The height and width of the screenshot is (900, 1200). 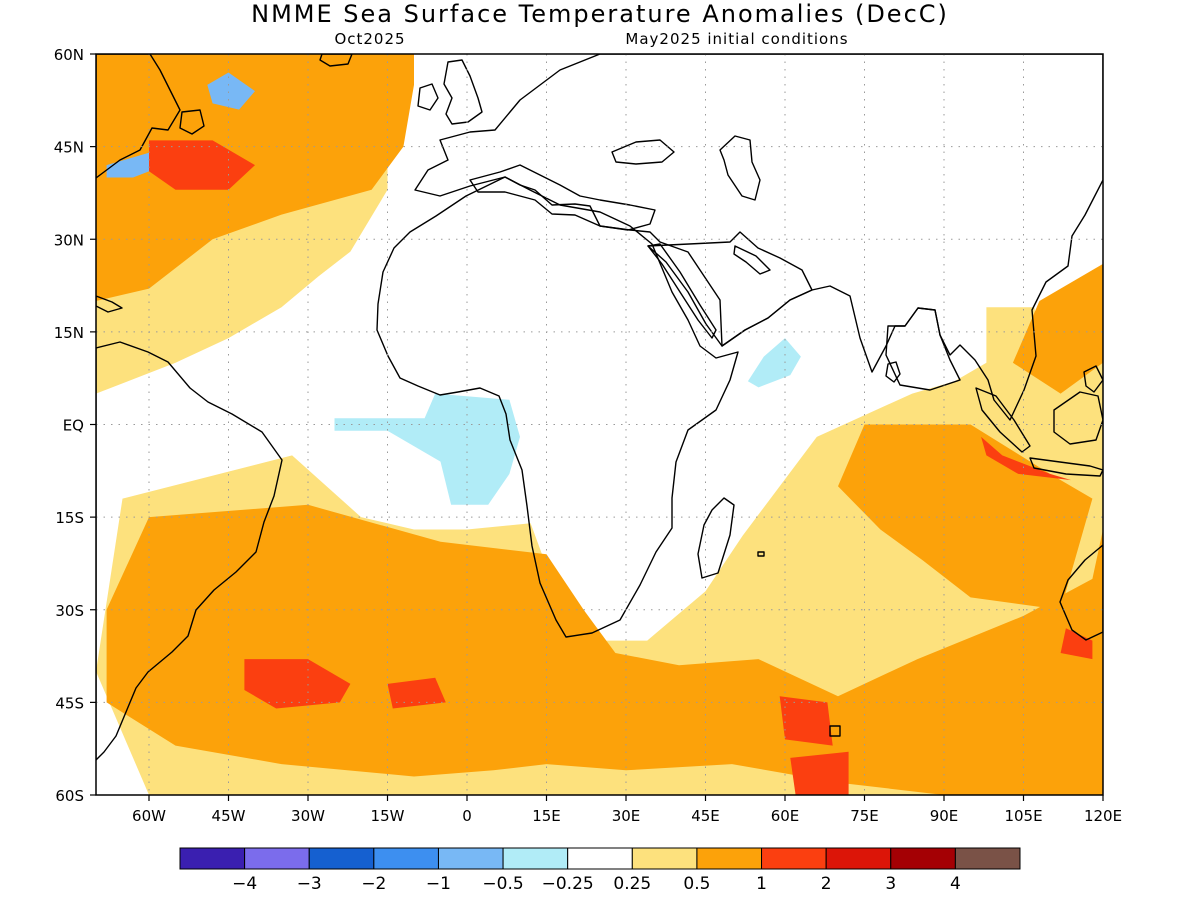 What do you see at coordinates (336, 60) in the screenshot?
I see `iceland-coastline` at bounding box center [336, 60].